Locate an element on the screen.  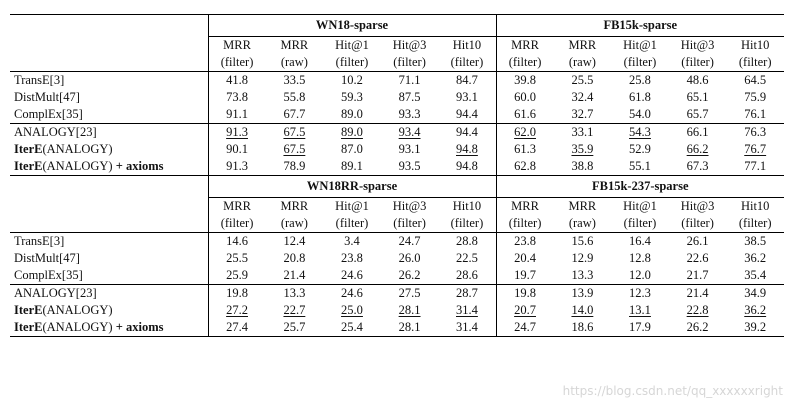
value-text: 73.8 is located at coordinates (237, 97).